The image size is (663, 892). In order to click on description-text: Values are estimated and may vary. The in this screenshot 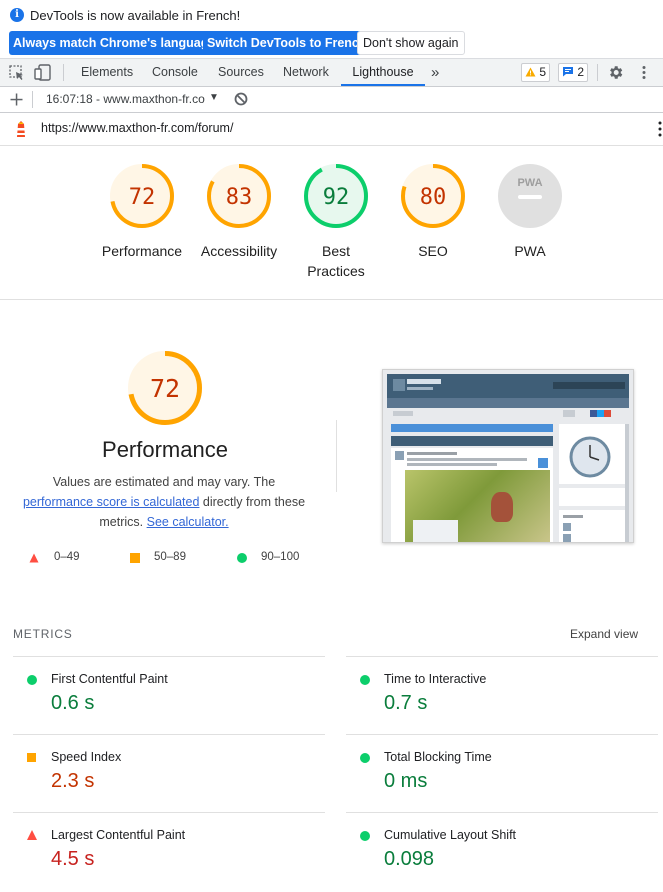, I will do `click(164, 482)`.